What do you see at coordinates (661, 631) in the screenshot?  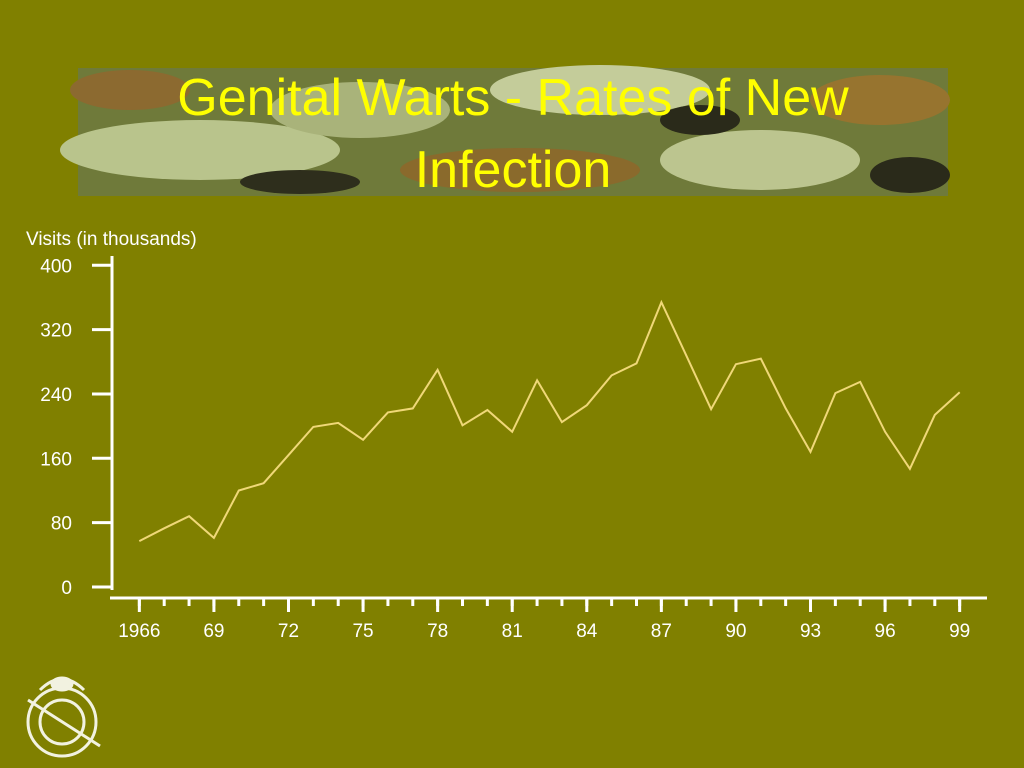 I see `x-tick-label: 87` at bounding box center [661, 631].